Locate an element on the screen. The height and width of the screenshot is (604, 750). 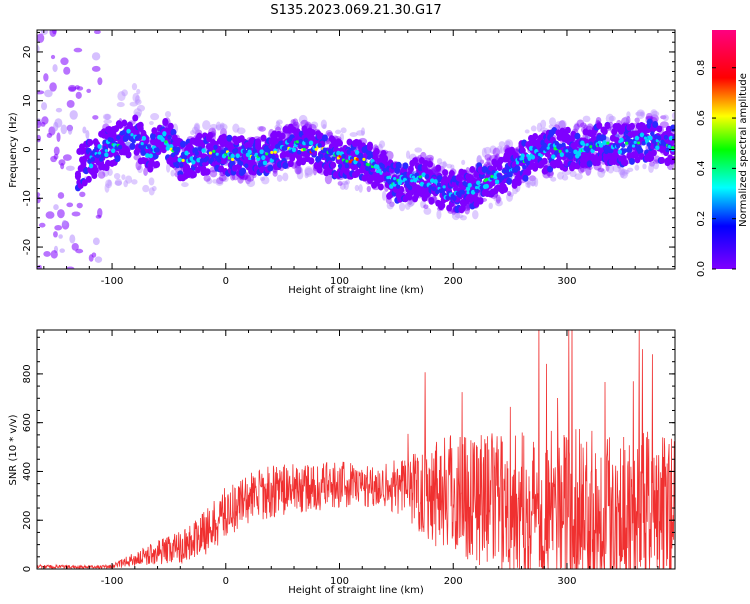
x-tick-label: 200 is located at coordinates (453, 581).